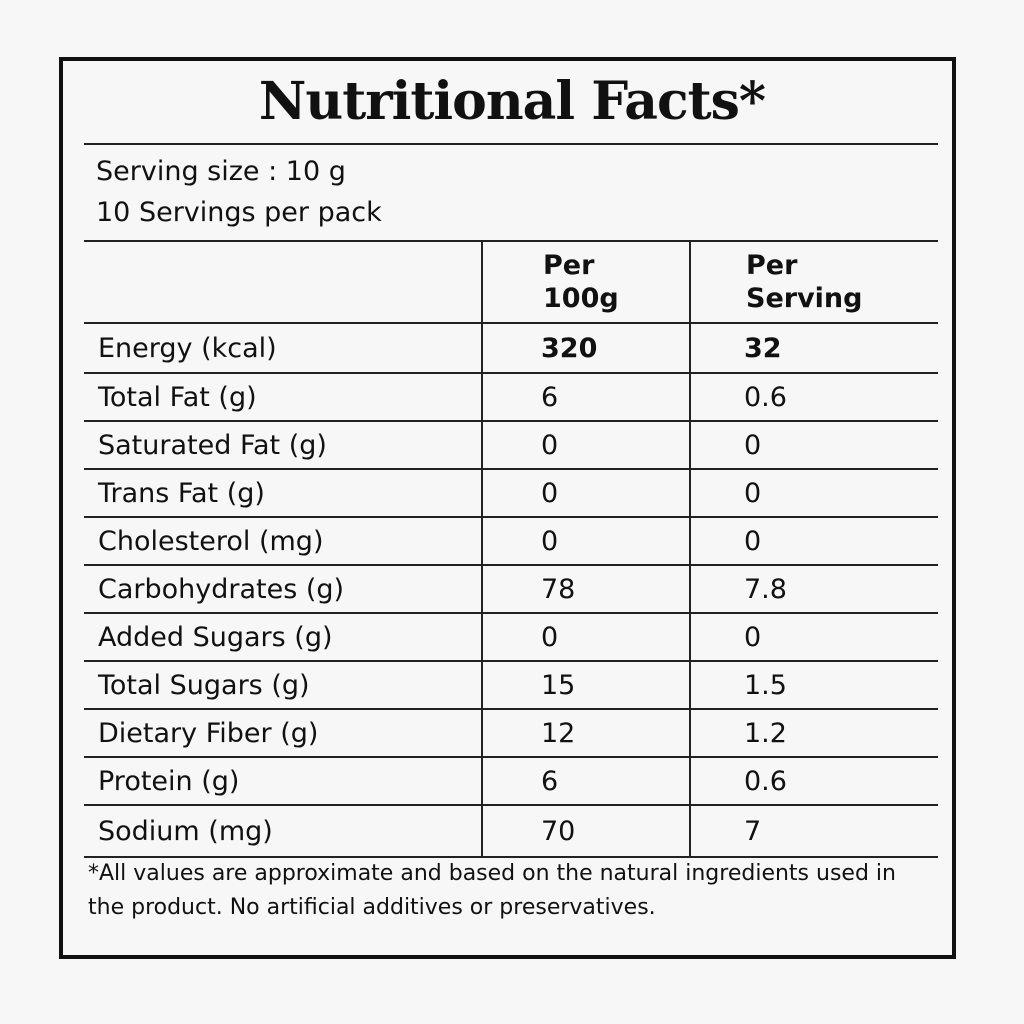 This screenshot has height=1024, width=1024. Describe the element at coordinates (283, 282) in the screenshot. I see `nutrient-column-header` at that location.